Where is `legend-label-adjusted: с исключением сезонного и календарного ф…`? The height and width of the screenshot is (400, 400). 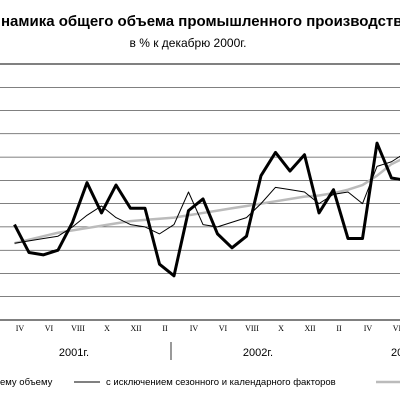
legend-label-adjusted: с исключением сезонного и календарного ф… is located at coordinates (221, 382).